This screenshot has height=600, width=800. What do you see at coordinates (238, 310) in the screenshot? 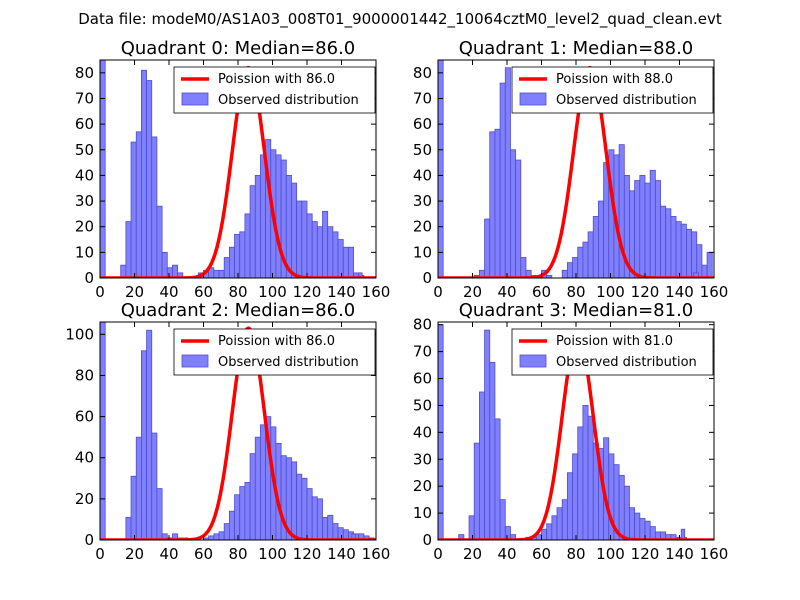
I see `quadrant-title: Quadrant 2: Median=86.0` at bounding box center [238, 310].